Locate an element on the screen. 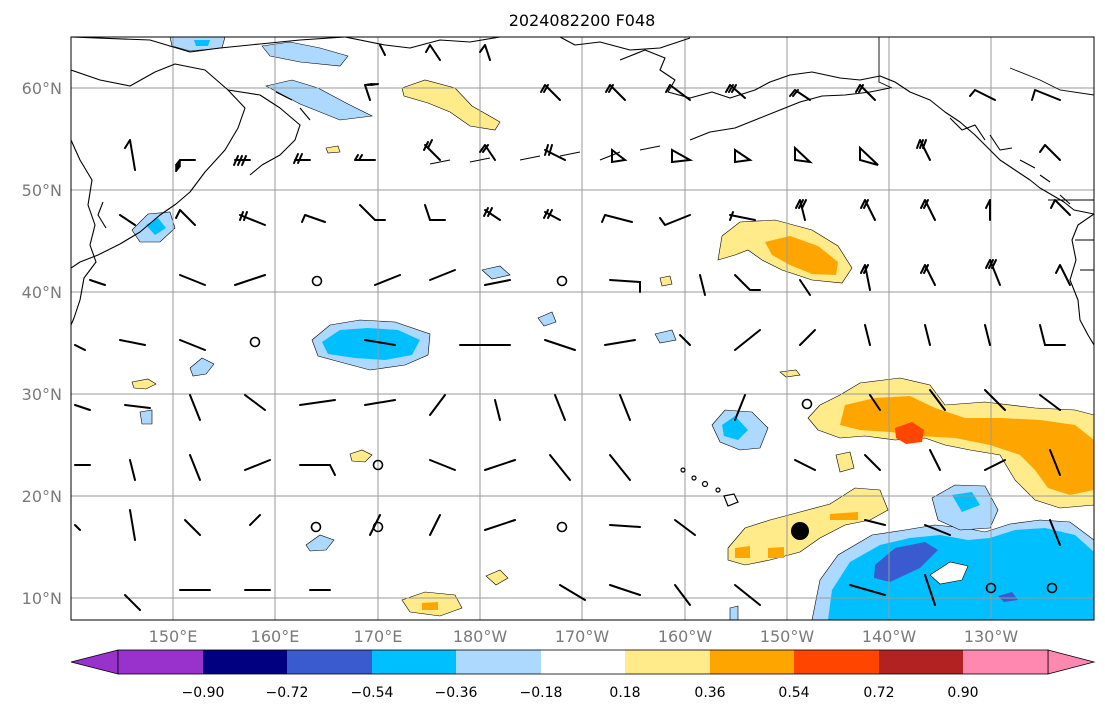  negative-anomaly-hole-se is located at coordinates (949, 573).